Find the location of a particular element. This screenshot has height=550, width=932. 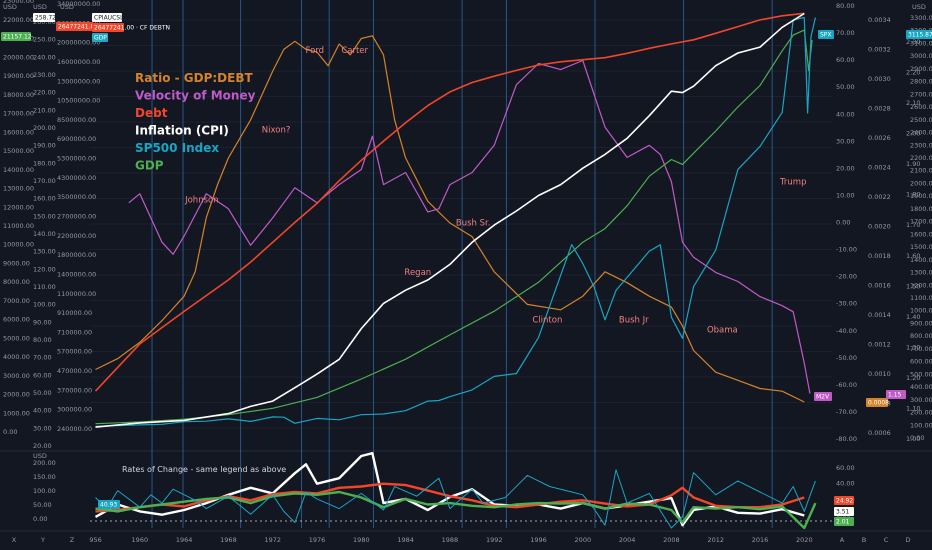

roc-gdp-tag: 2.01 is located at coordinates (843, 522).